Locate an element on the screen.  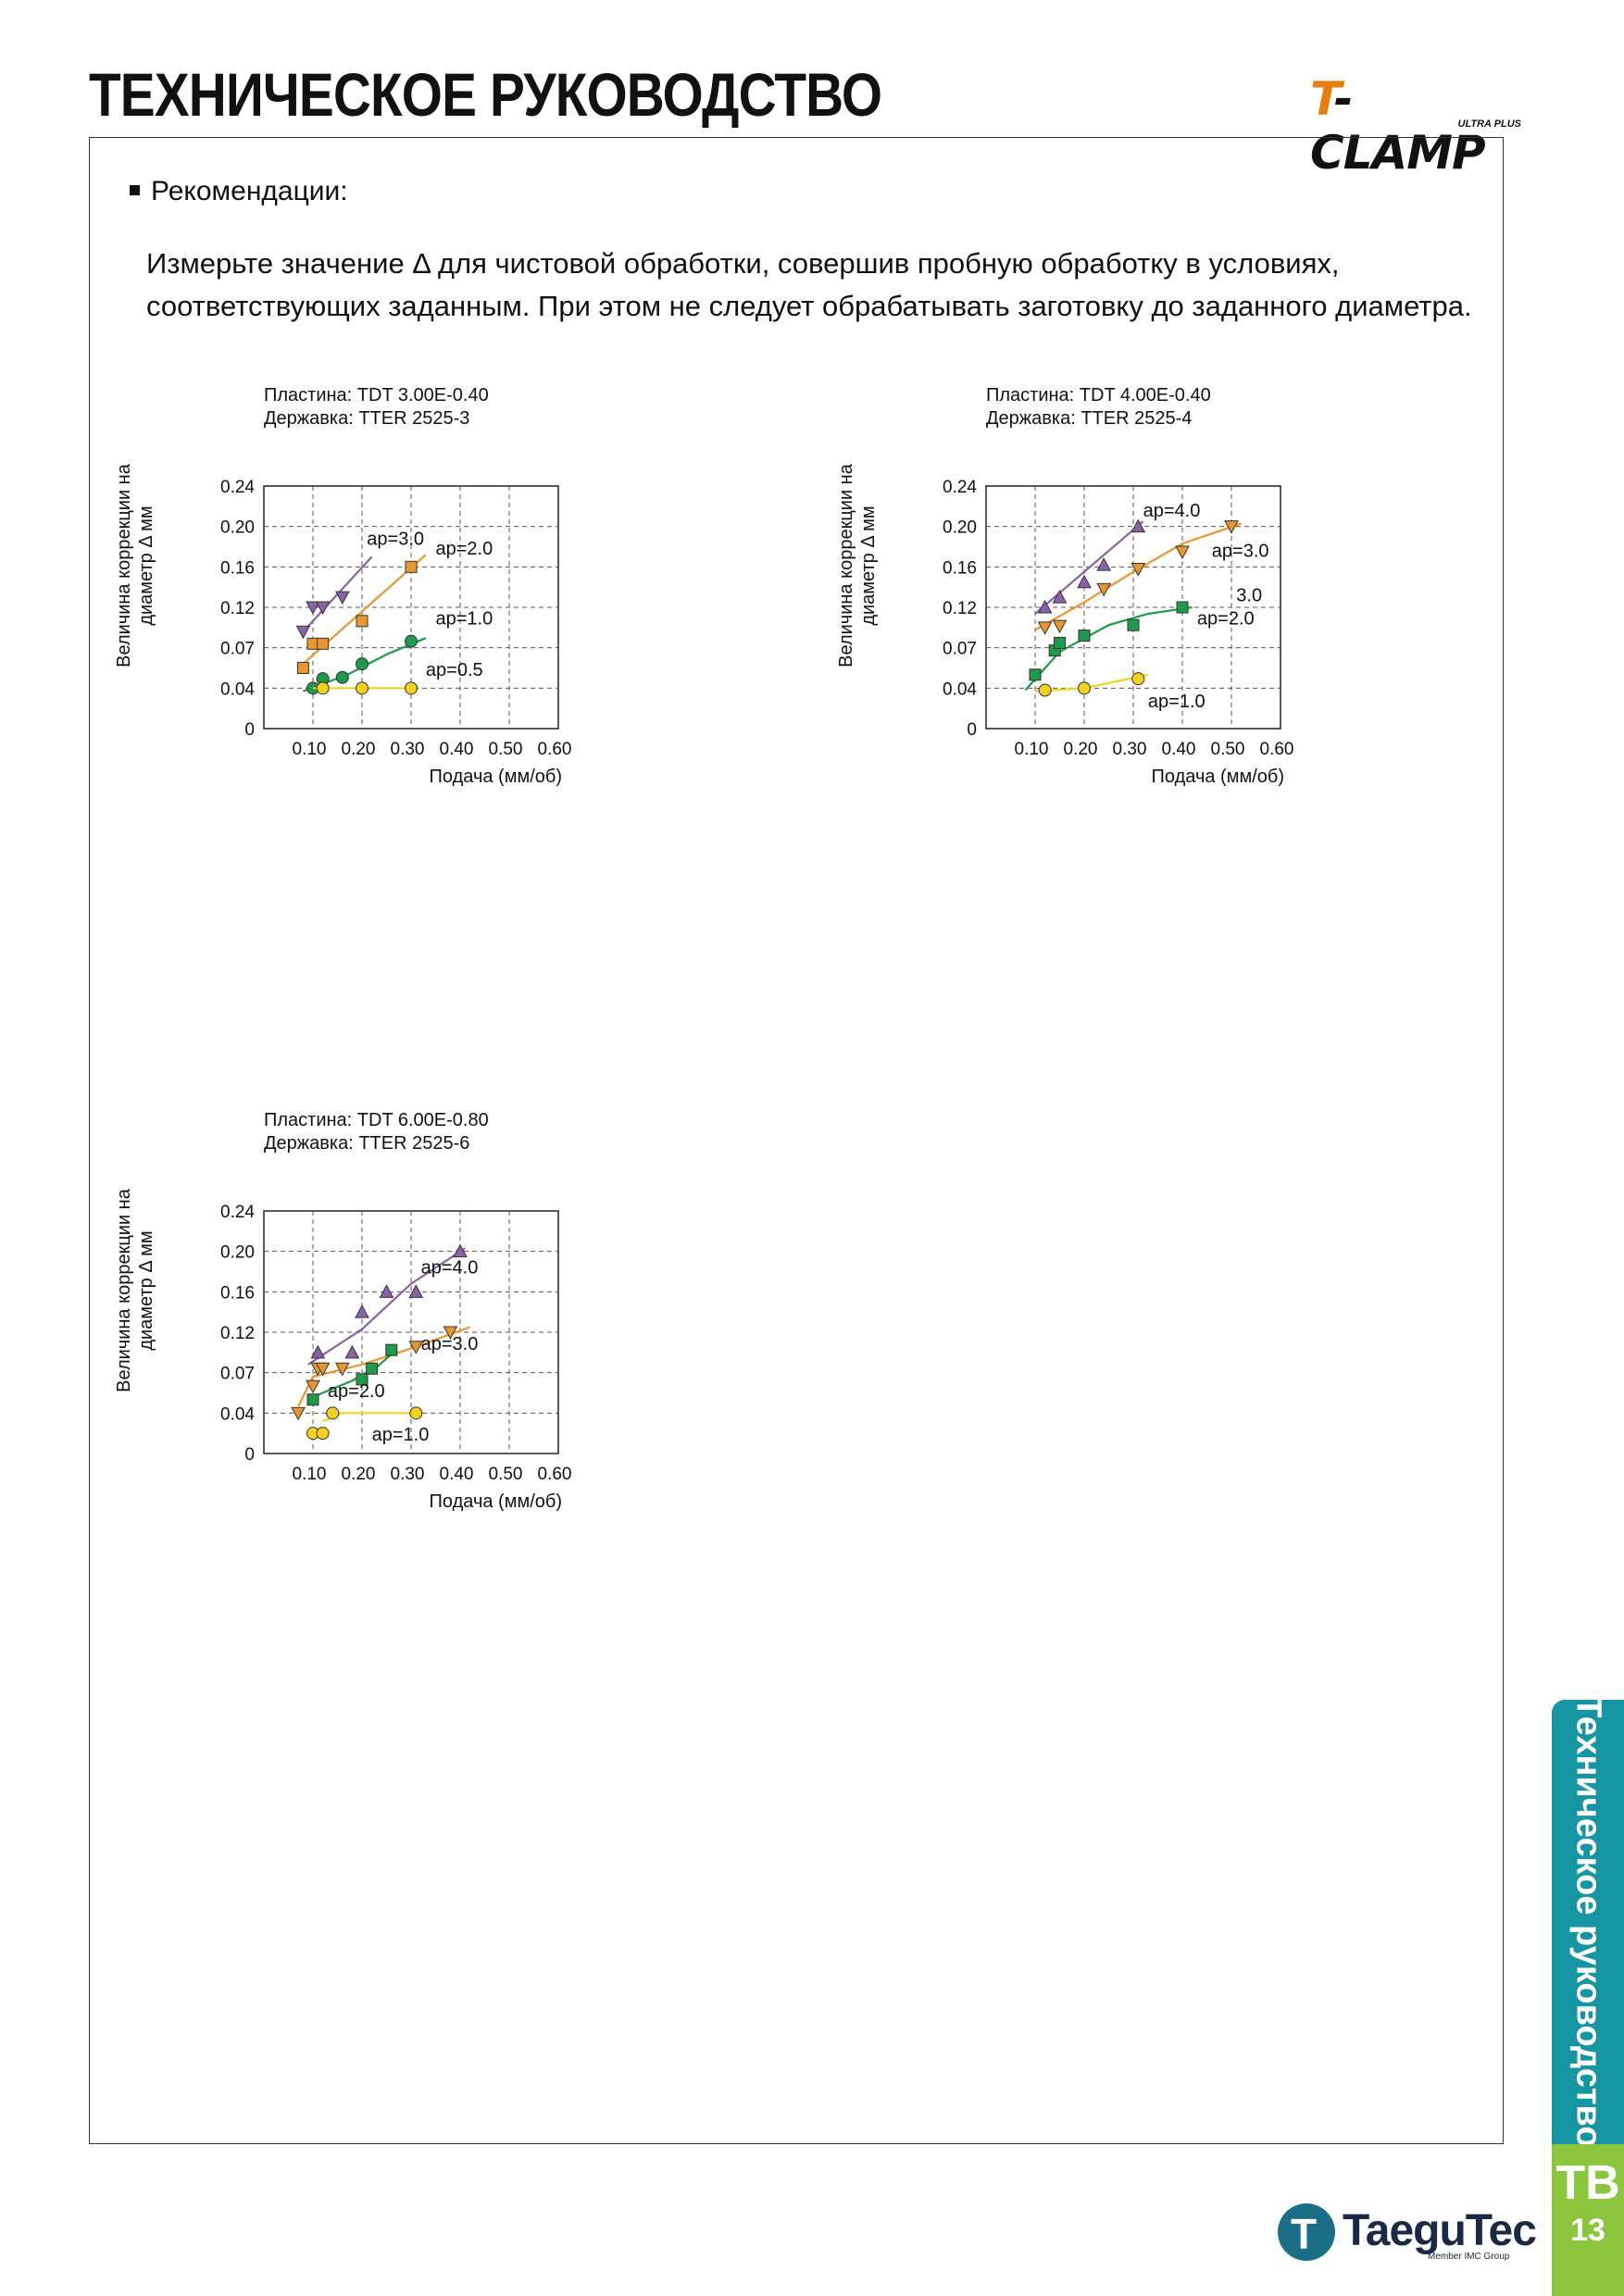
taegutec-emblem-icon is located at coordinates (1306, 2232).